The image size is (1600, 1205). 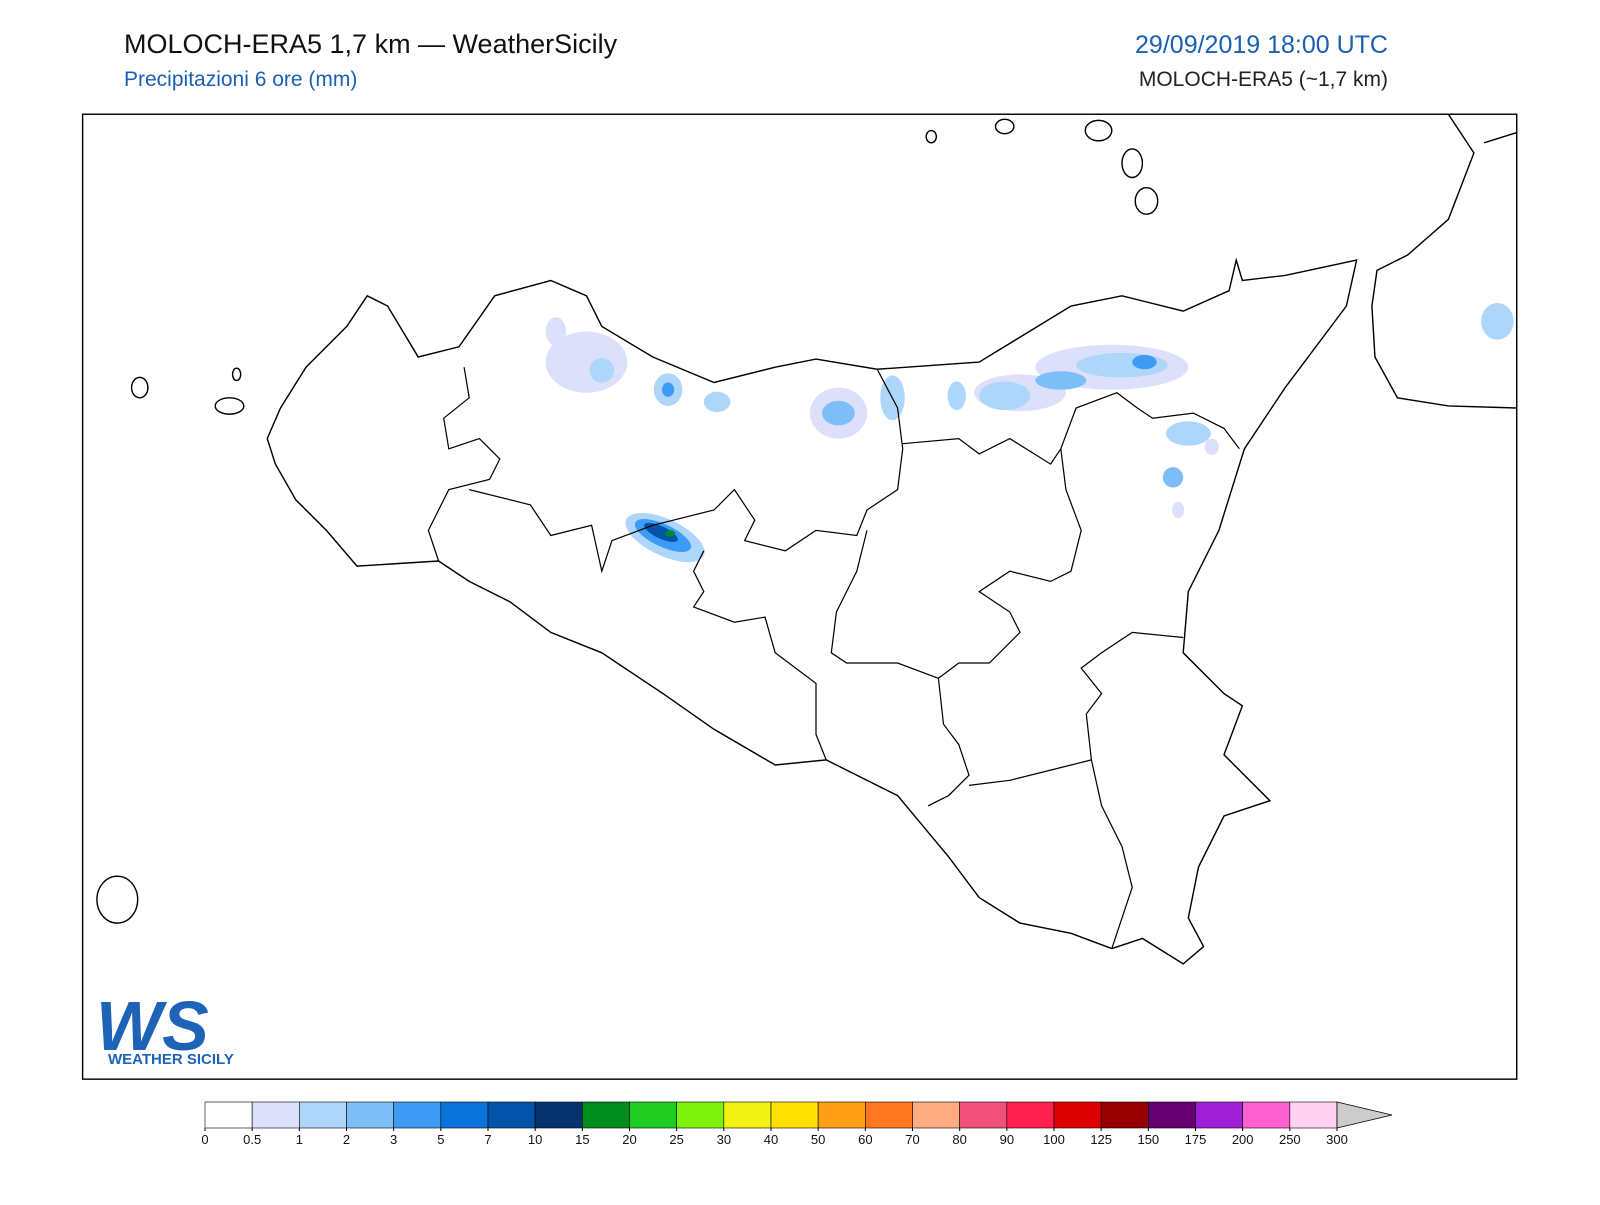 I want to click on colorbar-tick-label: 125, so click(x=1101, y=1139).